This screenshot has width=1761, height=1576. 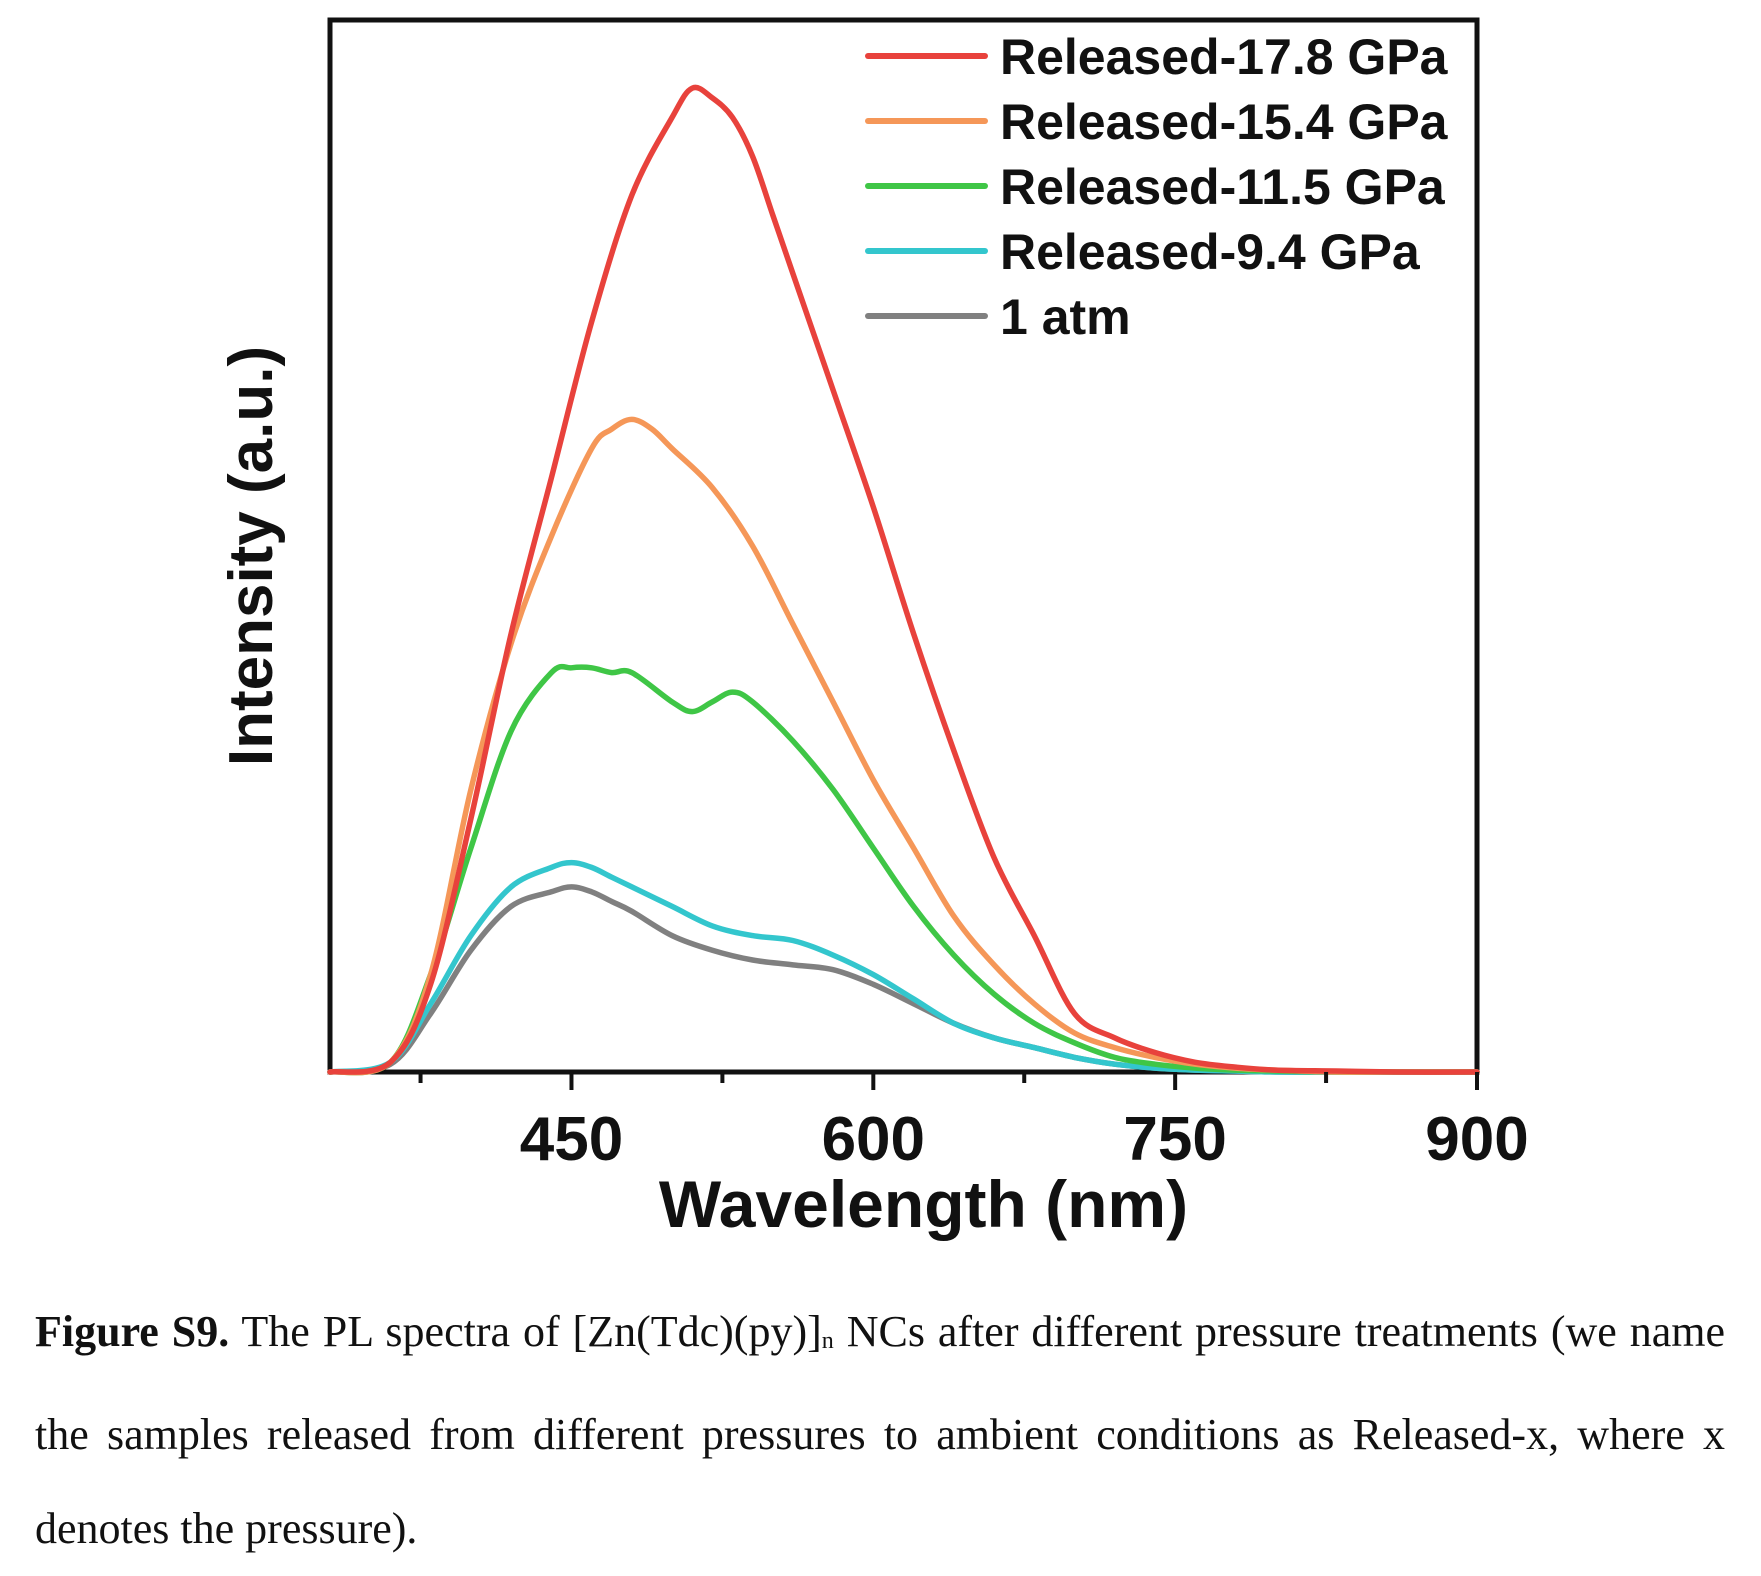 I want to click on caption-subscript: n, so click(x=827, y=1341).